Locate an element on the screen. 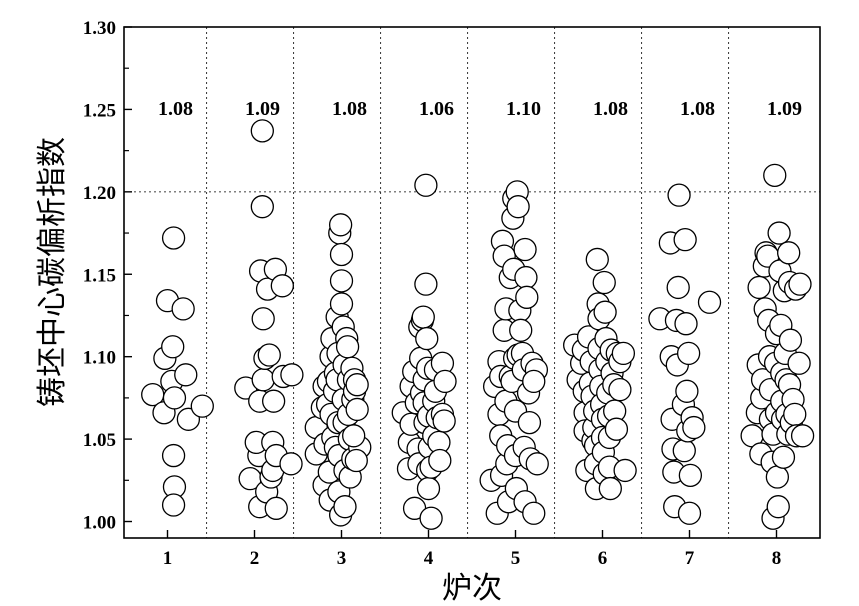 This screenshot has width=859, height=606. mean-annotation: 1.10 is located at coordinates (523, 109).